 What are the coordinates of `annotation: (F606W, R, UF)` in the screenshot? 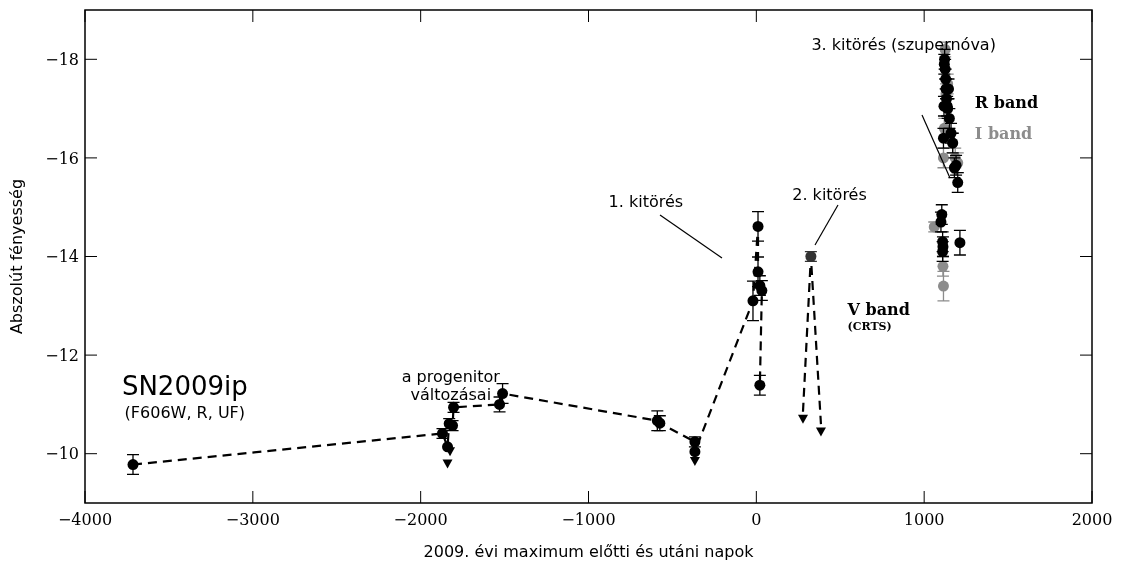 It's located at (185, 413).